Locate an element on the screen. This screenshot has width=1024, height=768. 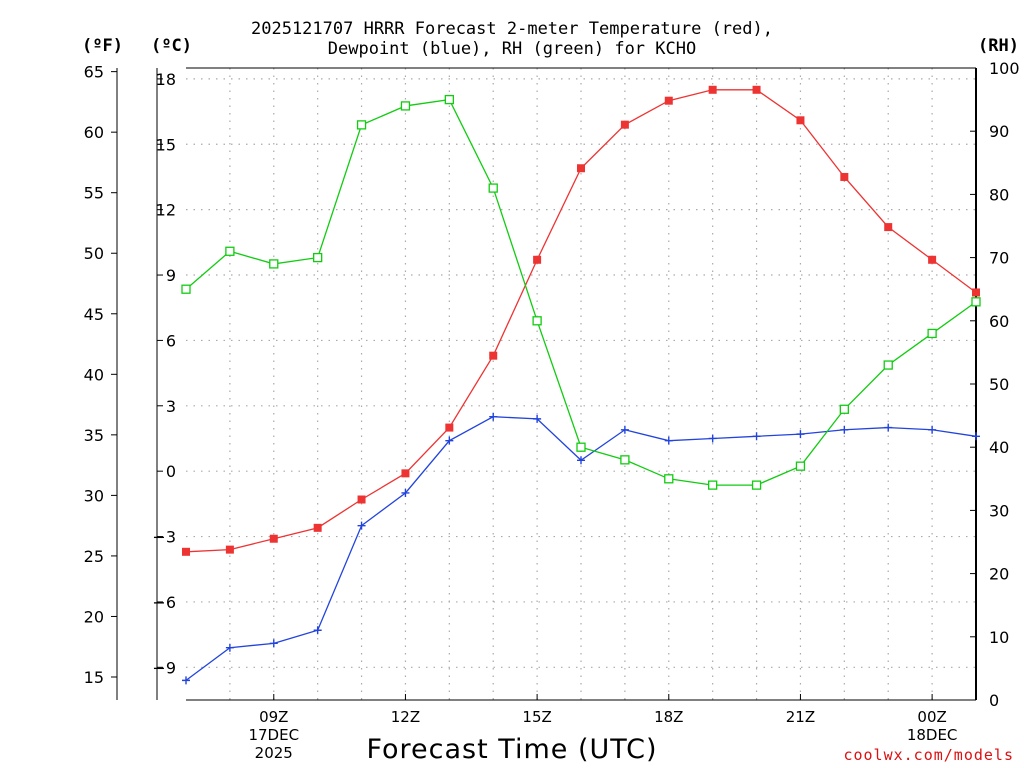
celsius-tick-label: 9 is located at coordinates (171, 275).